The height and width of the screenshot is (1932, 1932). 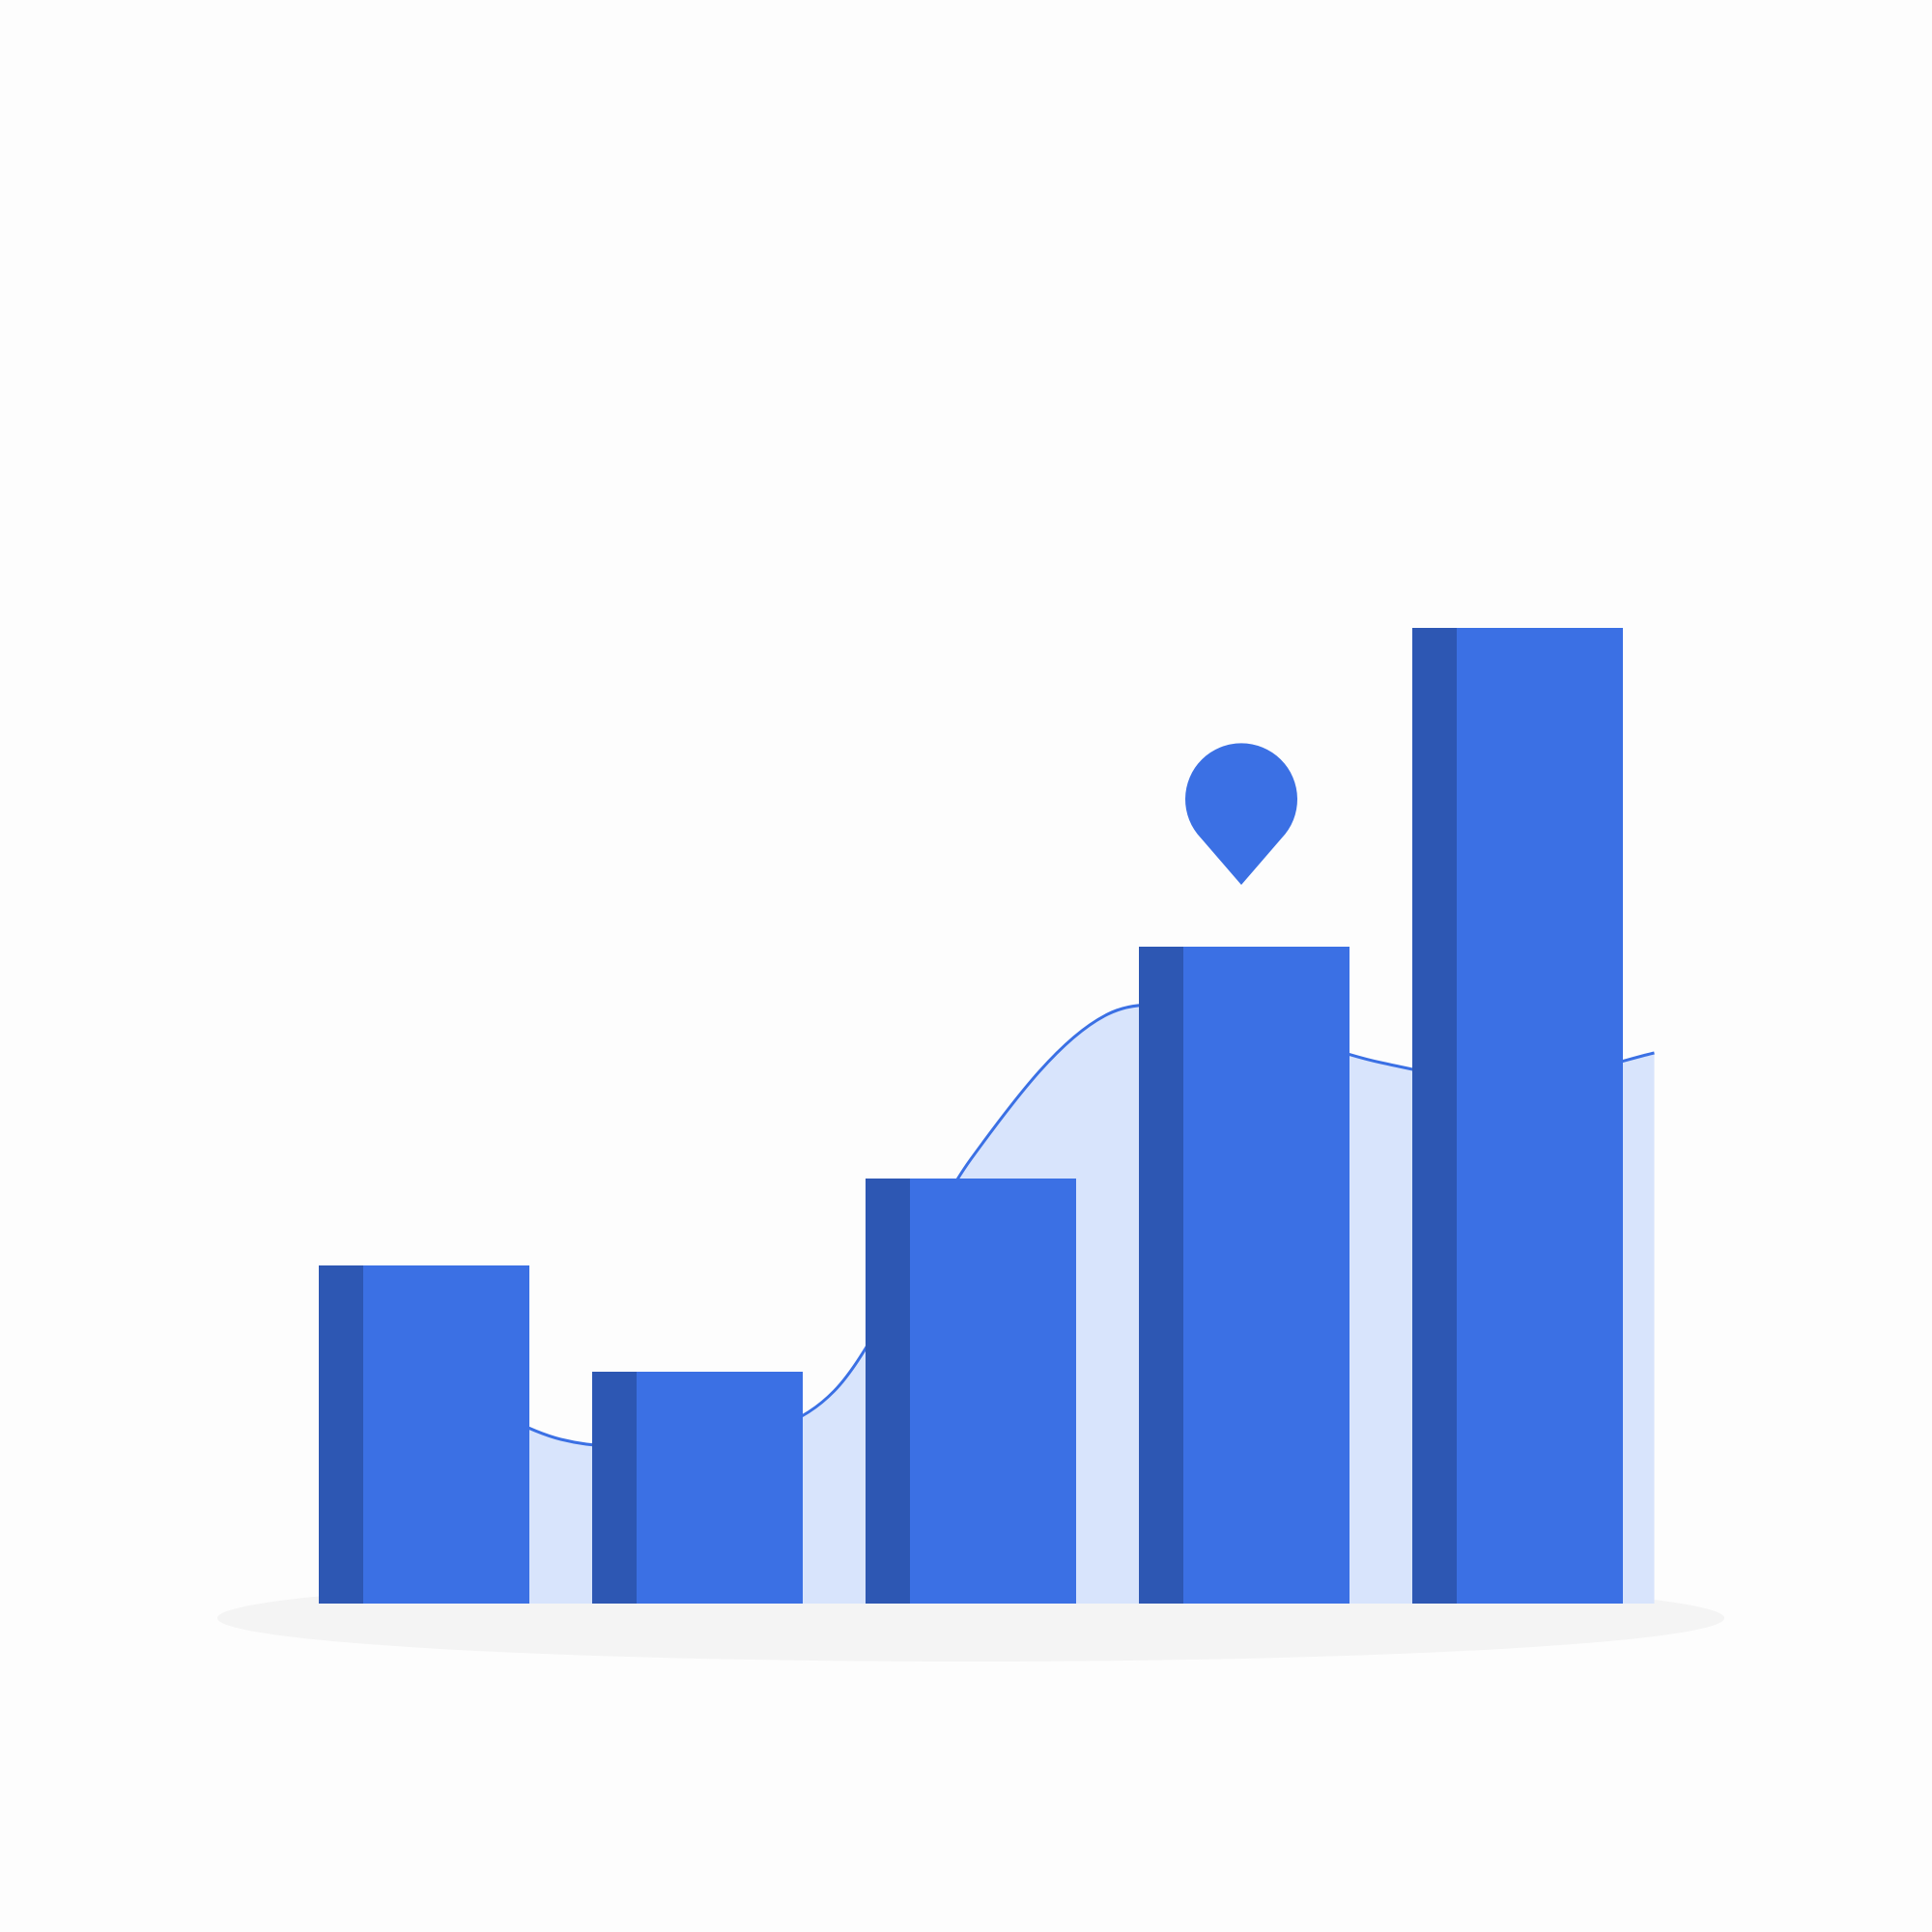 I want to click on location-pin-icon, so click(x=1241, y=814).